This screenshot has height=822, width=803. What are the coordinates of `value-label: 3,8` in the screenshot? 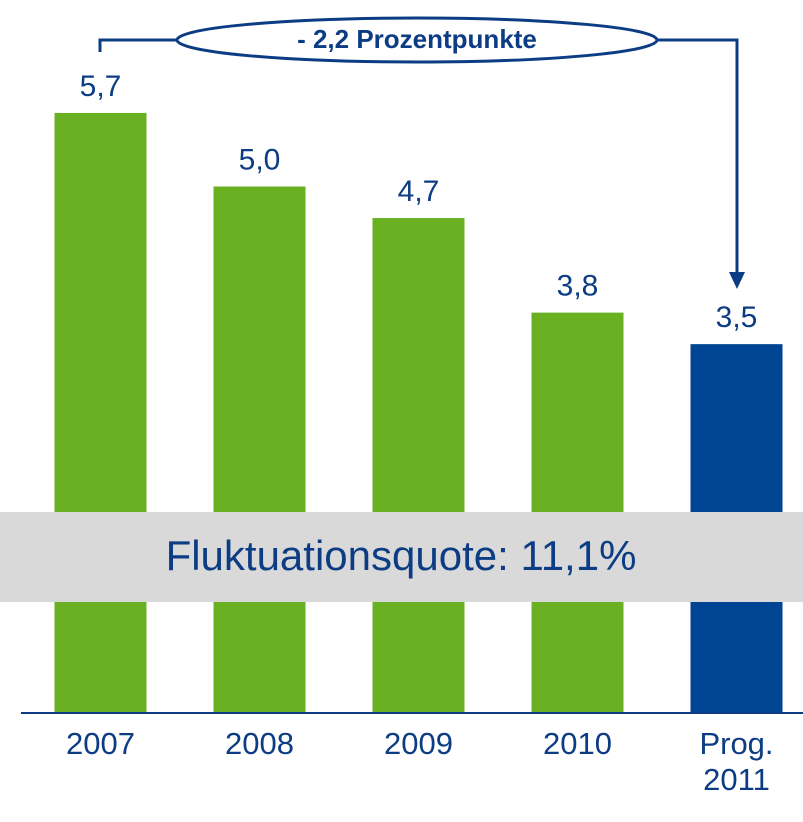 It's located at (578, 286).